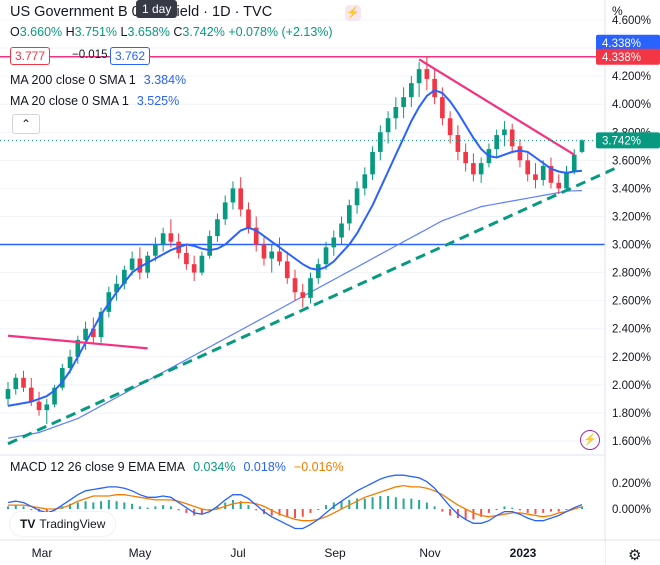 This screenshot has height=565, width=660. What do you see at coordinates (130, 56) in the screenshot?
I see `buy-button: 3.762` at bounding box center [130, 56].